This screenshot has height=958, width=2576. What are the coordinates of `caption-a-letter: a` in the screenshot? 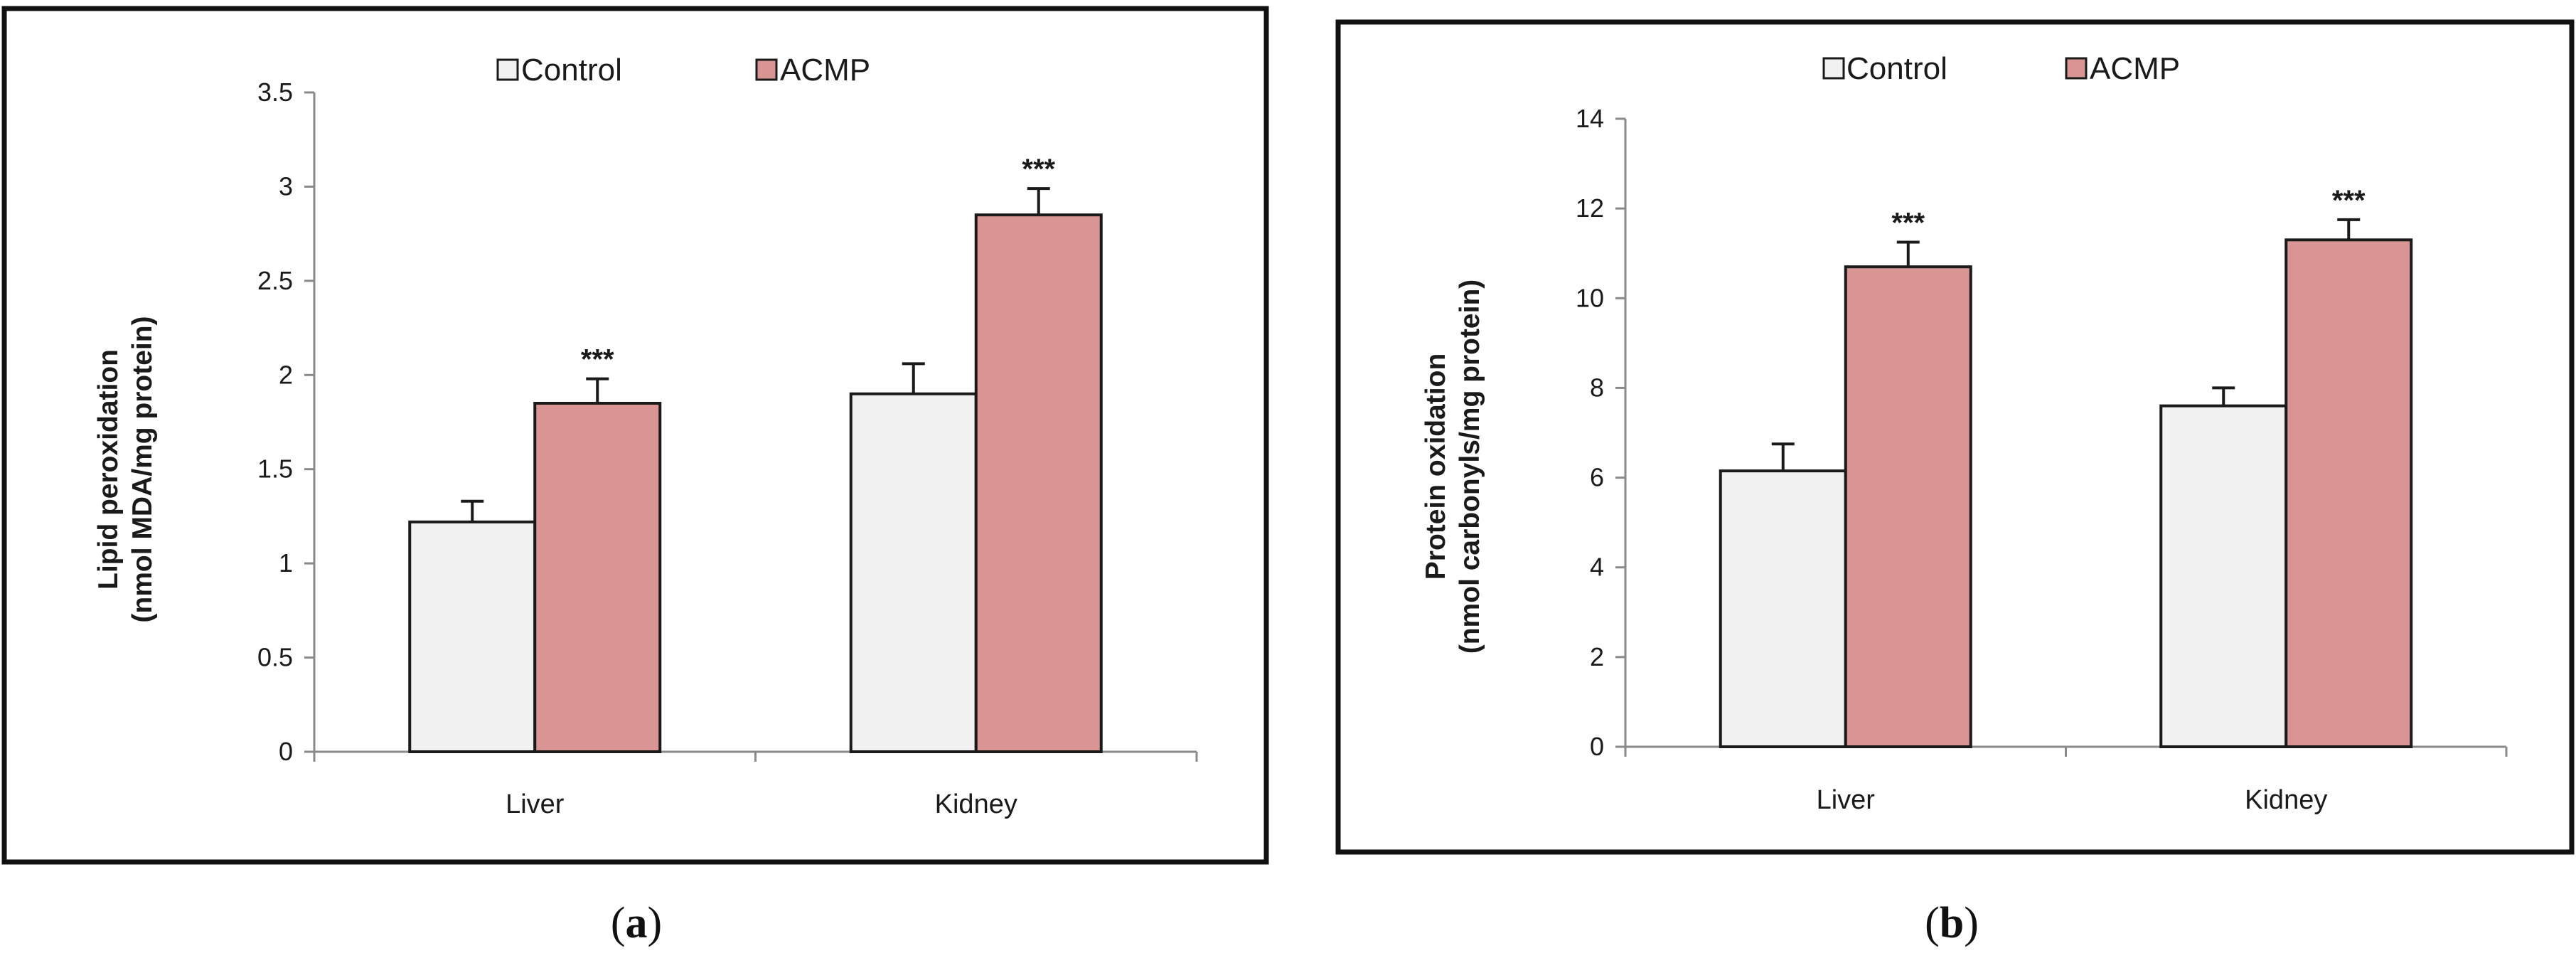 It's located at (637, 923).